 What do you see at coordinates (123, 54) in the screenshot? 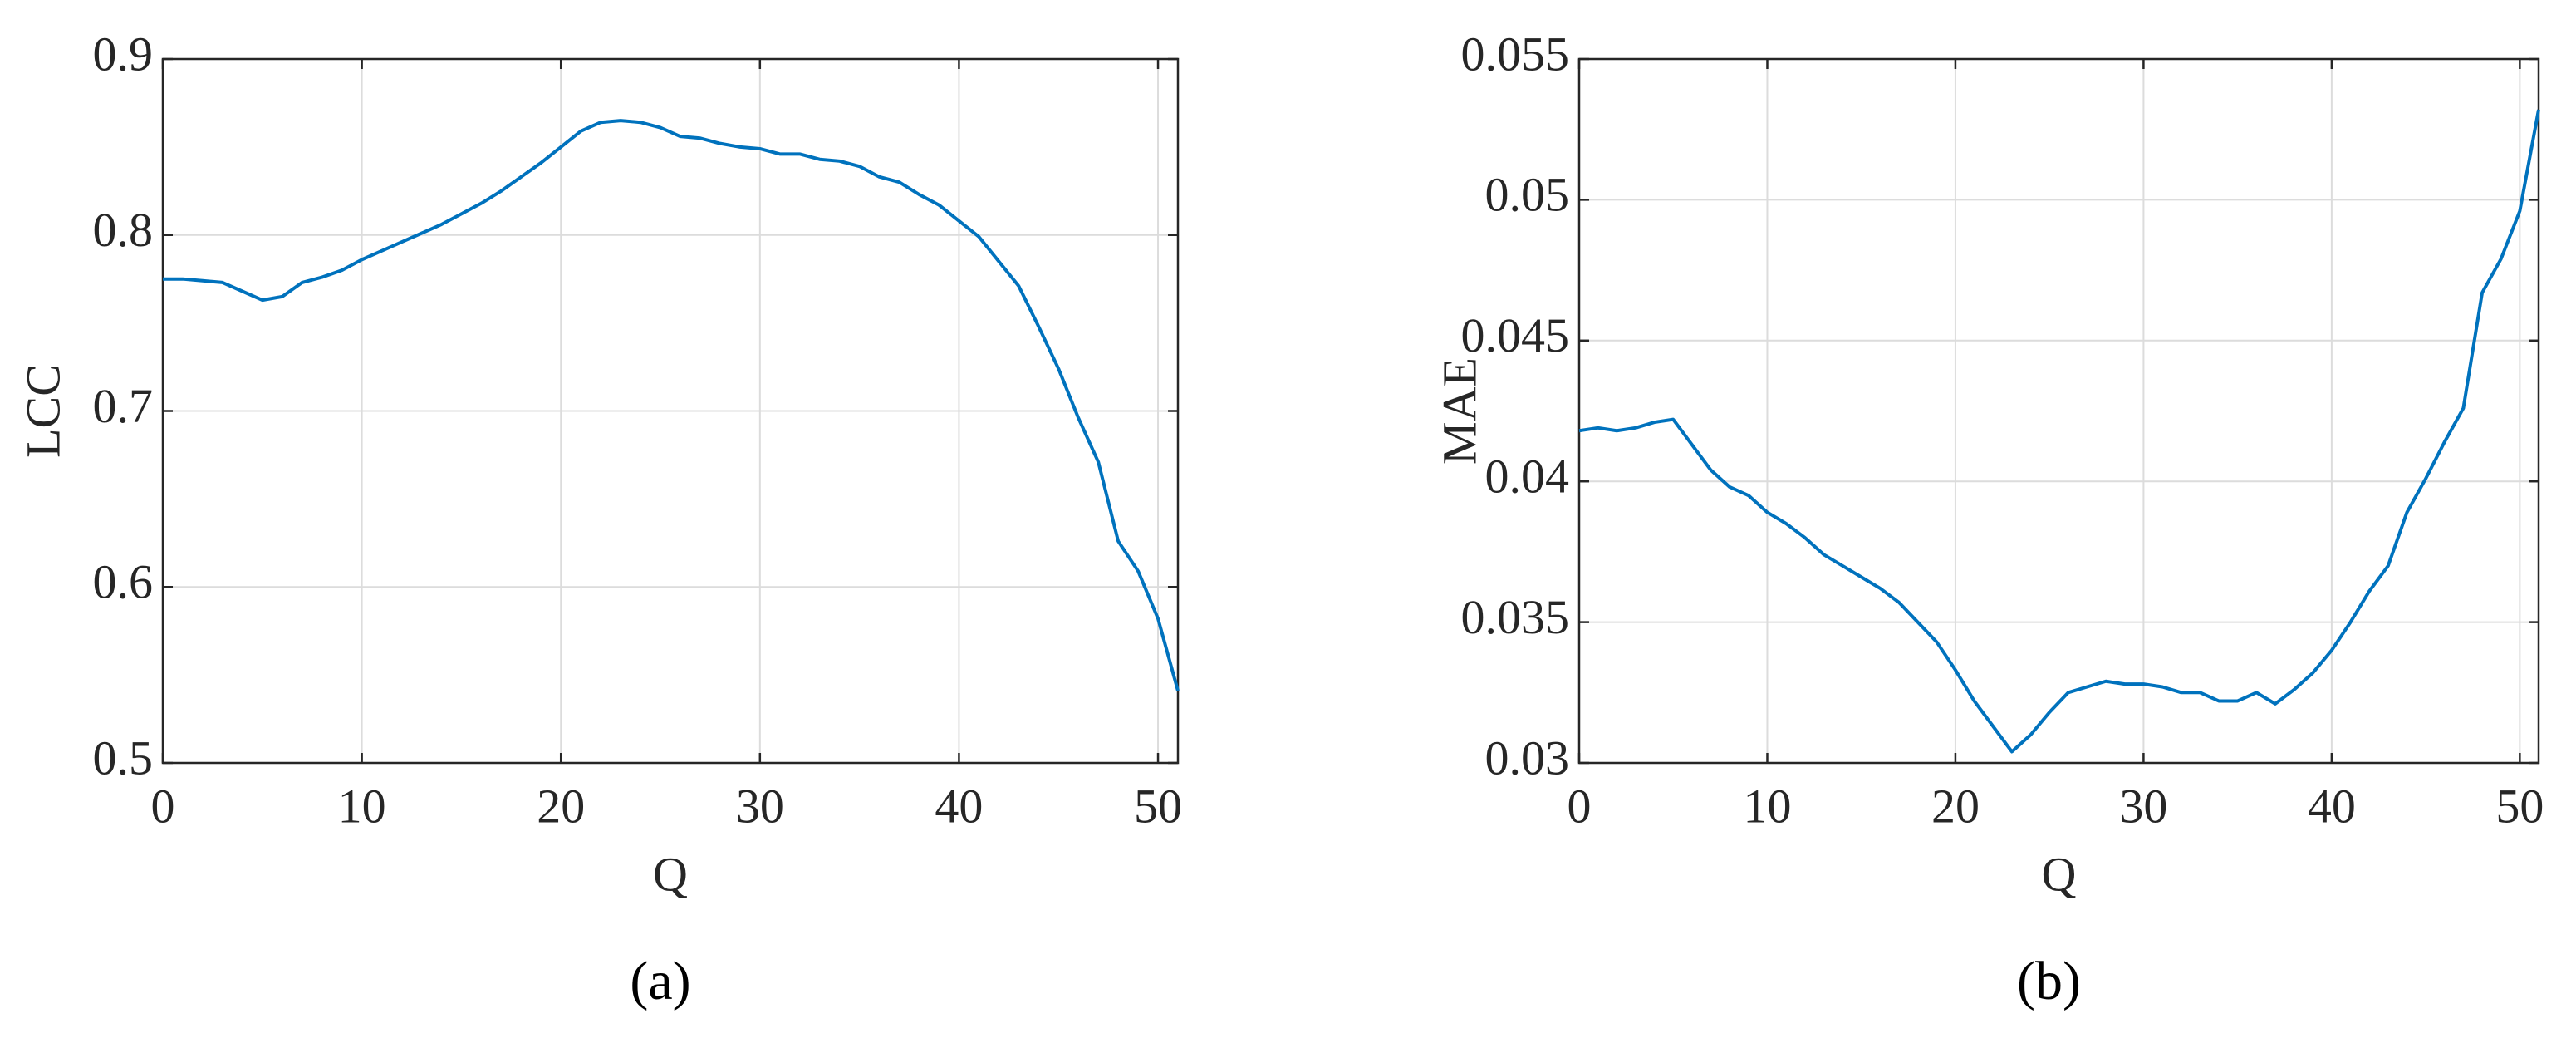
I see `y-tick-label: 0.9` at bounding box center [123, 54].